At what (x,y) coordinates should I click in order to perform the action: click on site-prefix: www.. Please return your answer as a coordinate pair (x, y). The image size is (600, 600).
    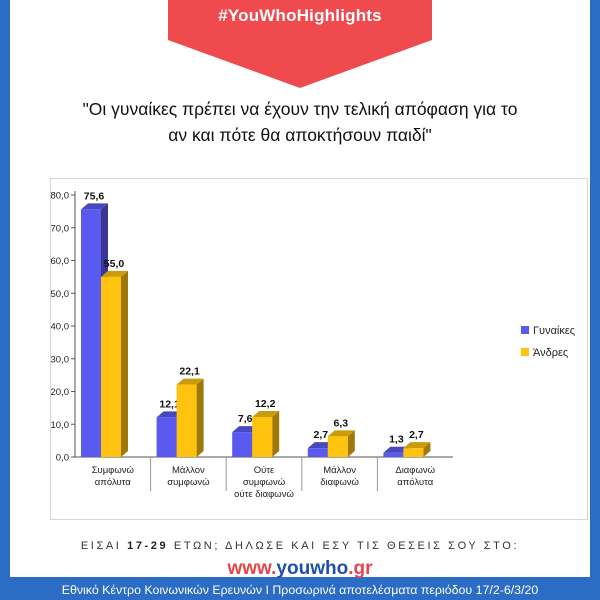
    Looking at the image, I should click on (252, 568).